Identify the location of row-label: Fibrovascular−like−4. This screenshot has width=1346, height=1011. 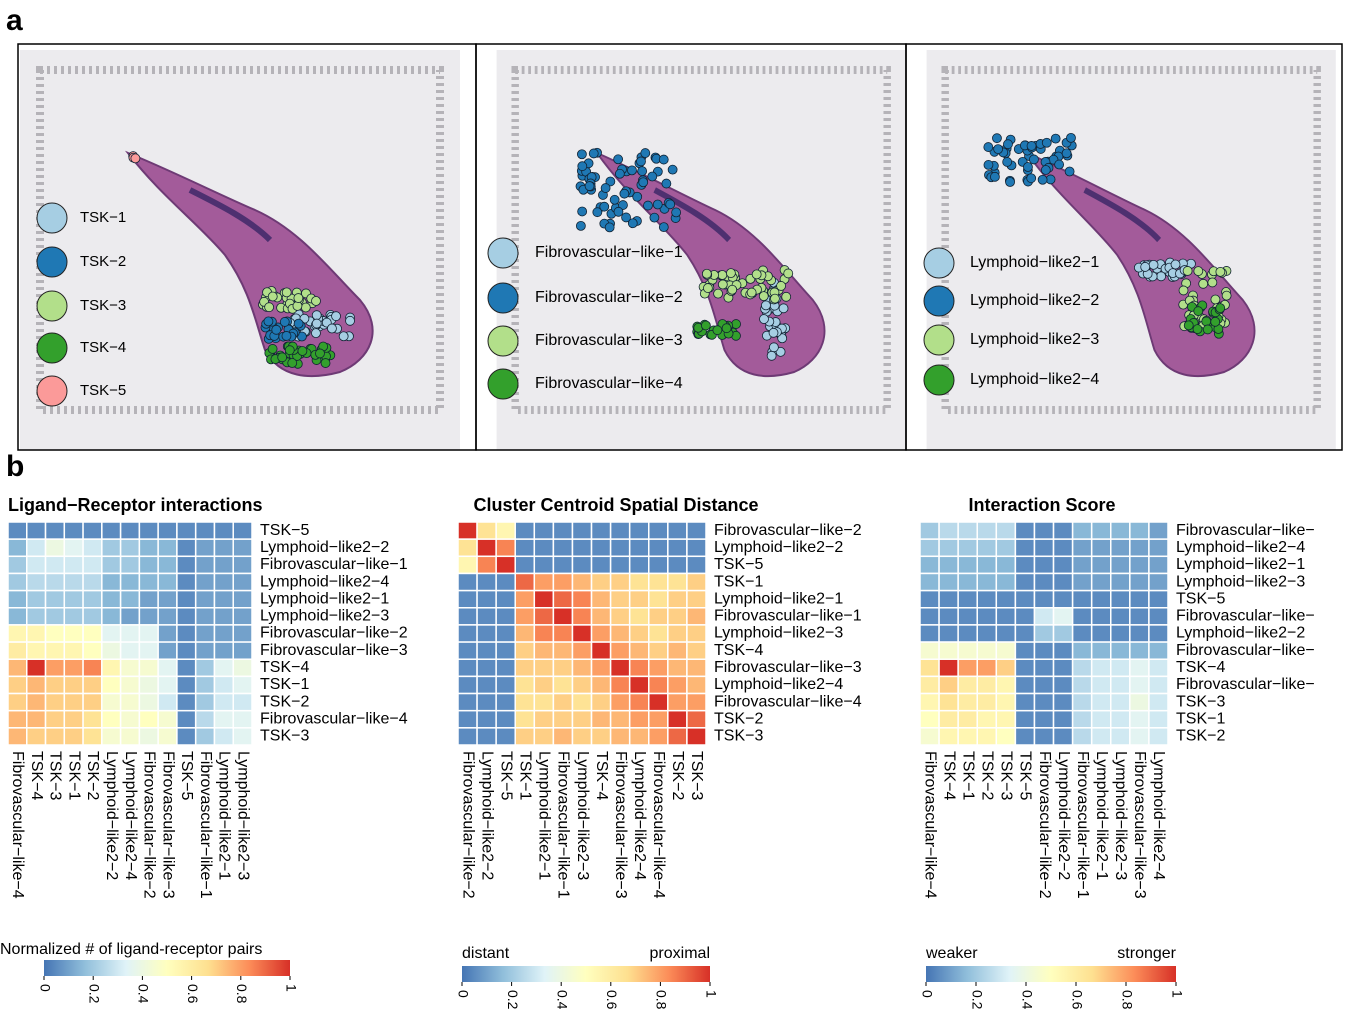
(788, 701).